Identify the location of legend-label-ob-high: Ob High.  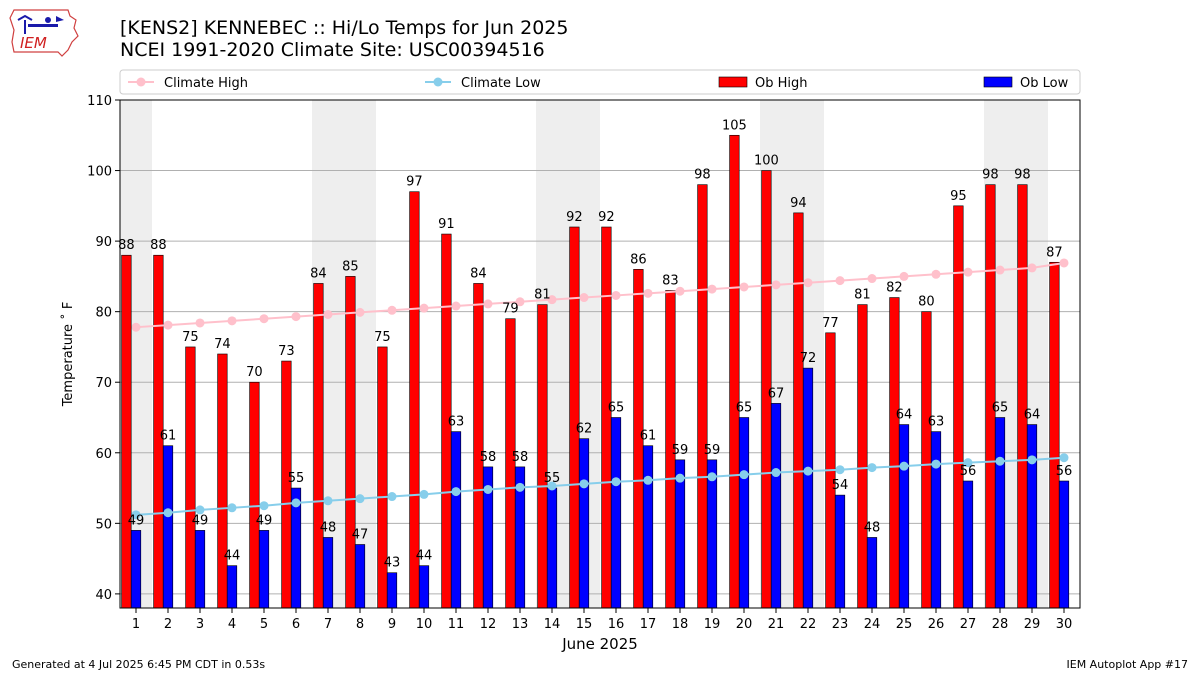
(781, 83).